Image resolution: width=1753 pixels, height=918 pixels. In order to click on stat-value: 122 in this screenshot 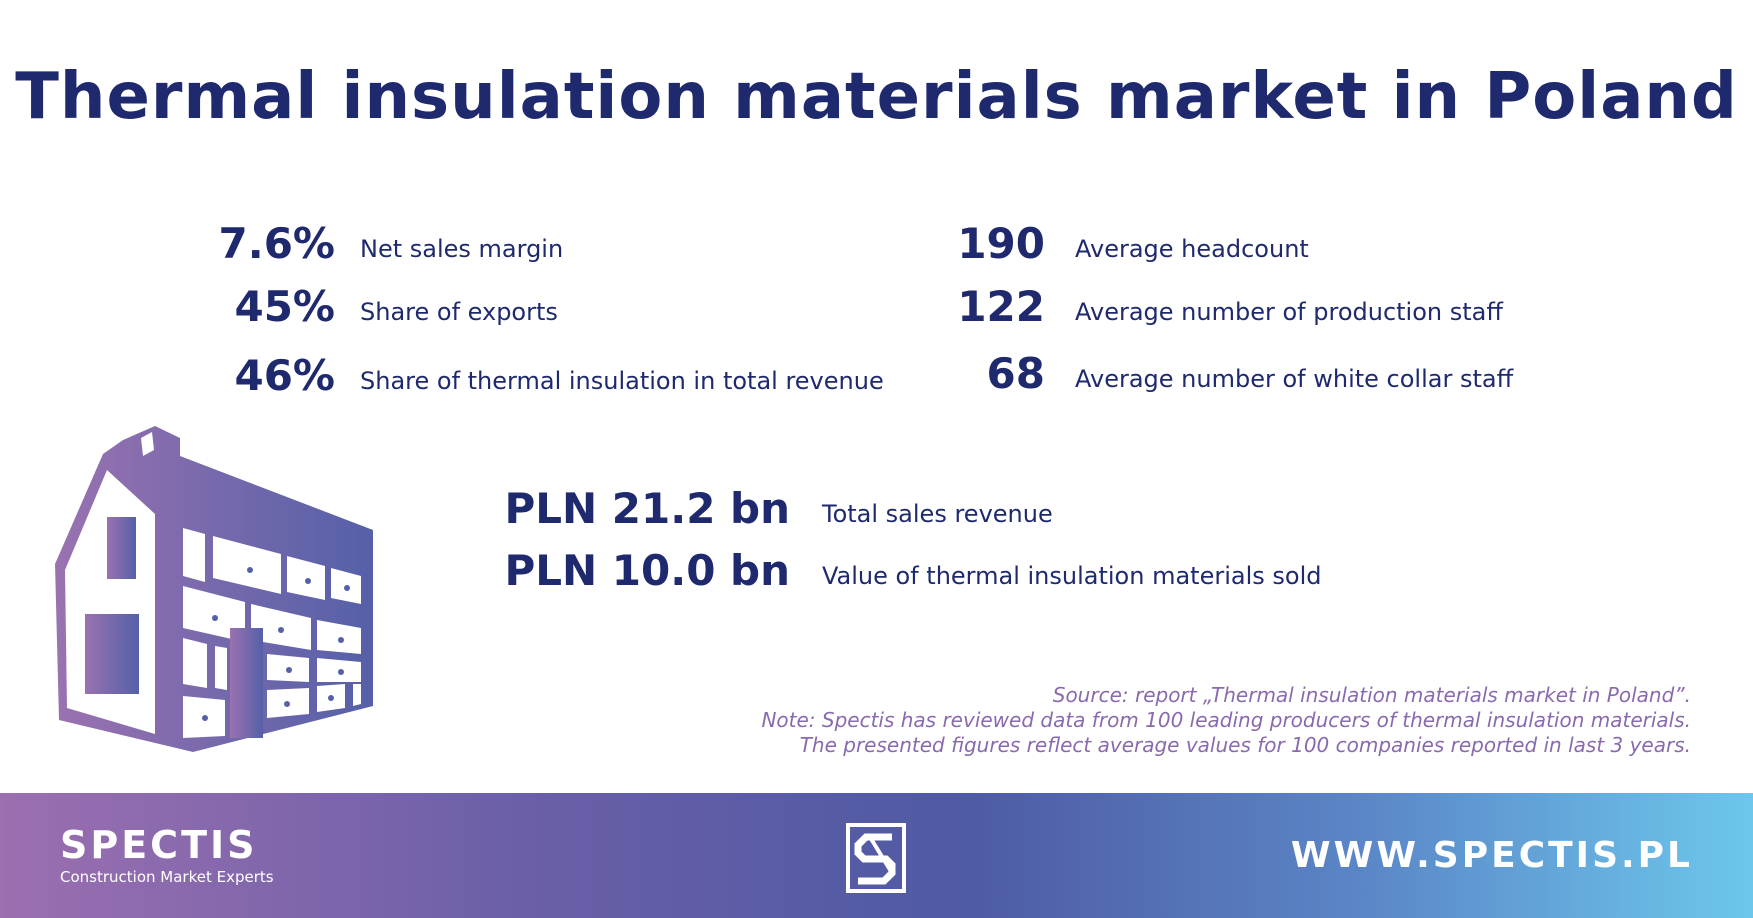, I will do `click(1001, 306)`.